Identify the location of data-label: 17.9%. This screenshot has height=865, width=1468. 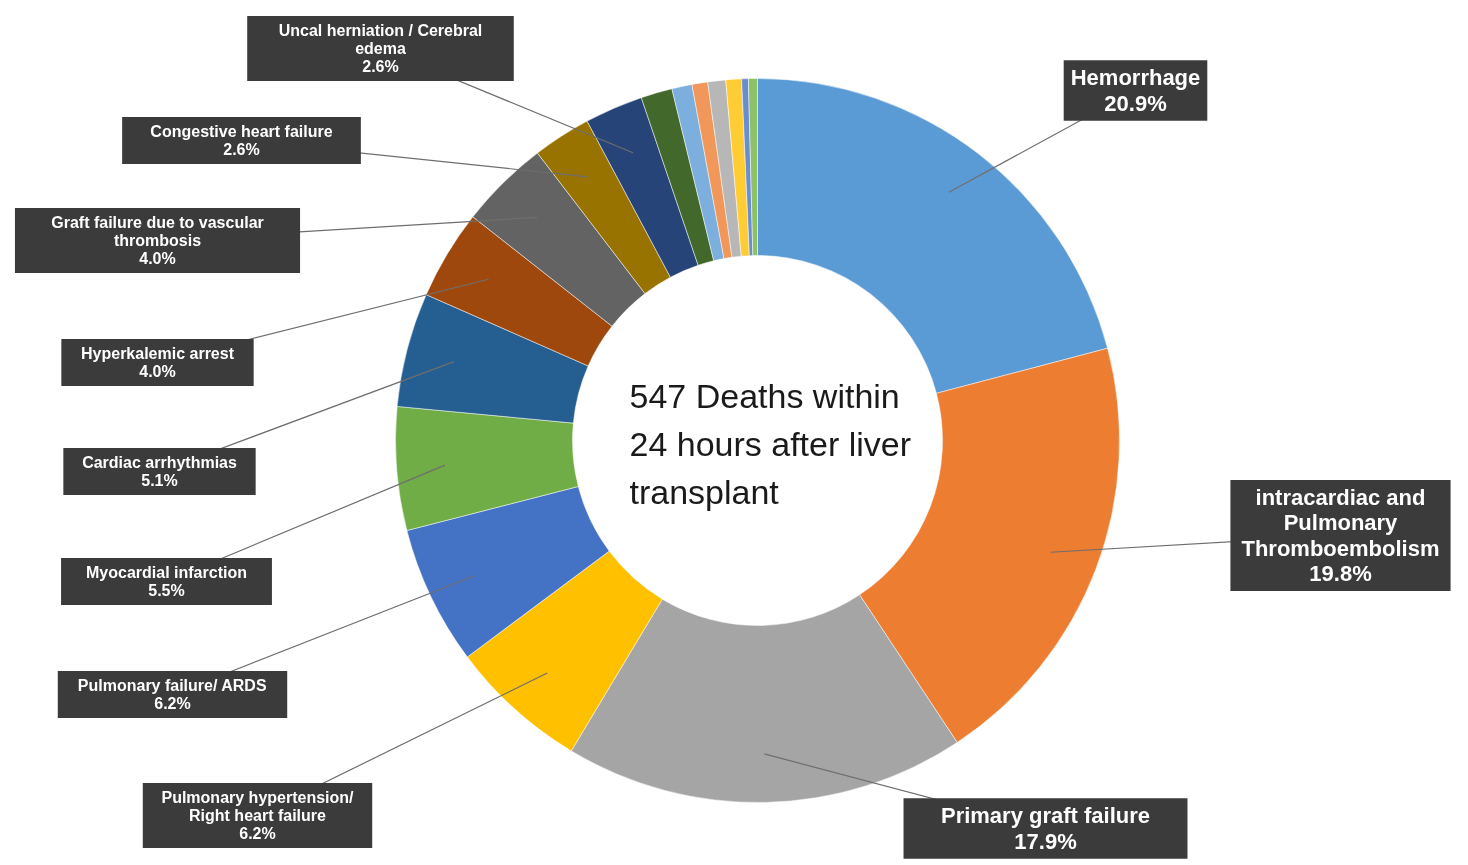
(1045, 841).